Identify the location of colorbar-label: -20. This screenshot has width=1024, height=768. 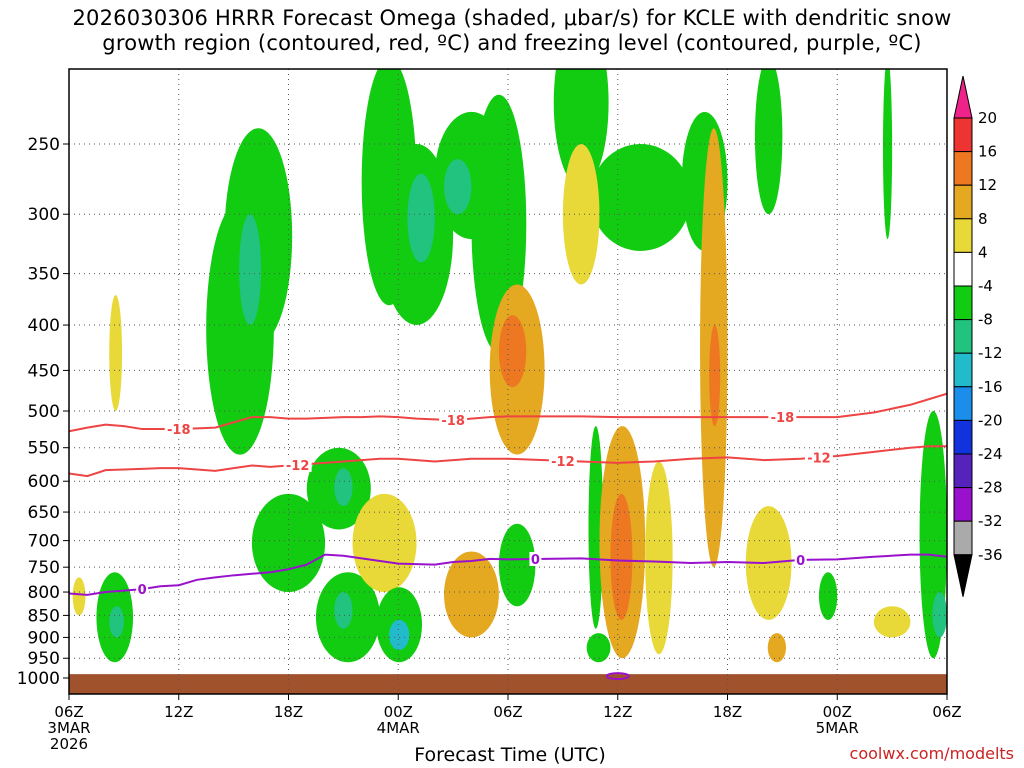
(990, 420).